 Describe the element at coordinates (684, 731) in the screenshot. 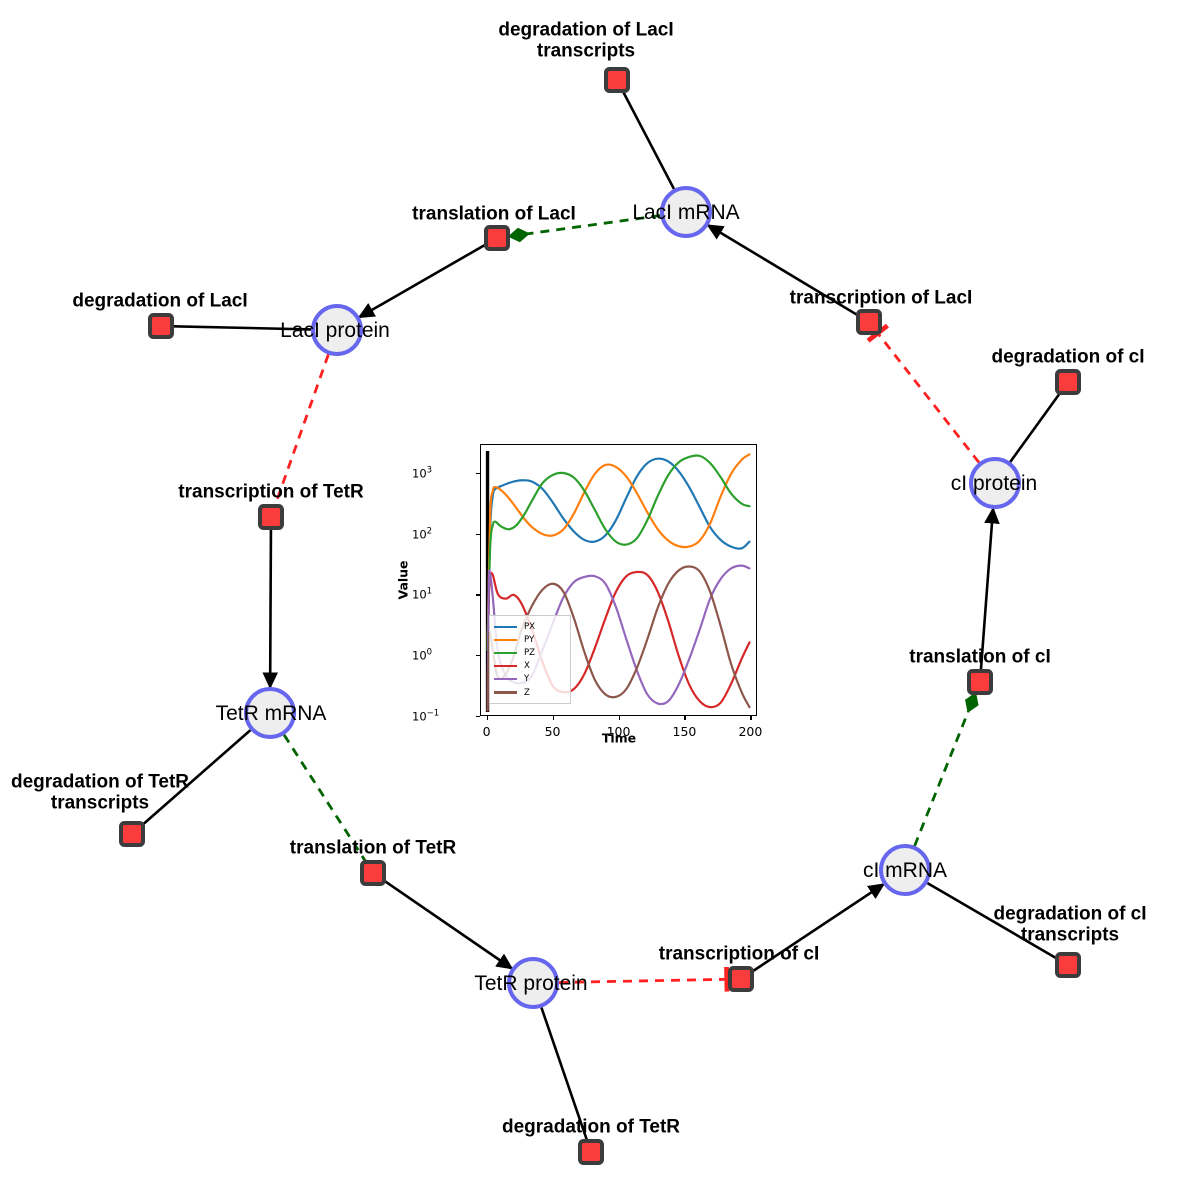

I see `x-tick-3: 150` at that location.